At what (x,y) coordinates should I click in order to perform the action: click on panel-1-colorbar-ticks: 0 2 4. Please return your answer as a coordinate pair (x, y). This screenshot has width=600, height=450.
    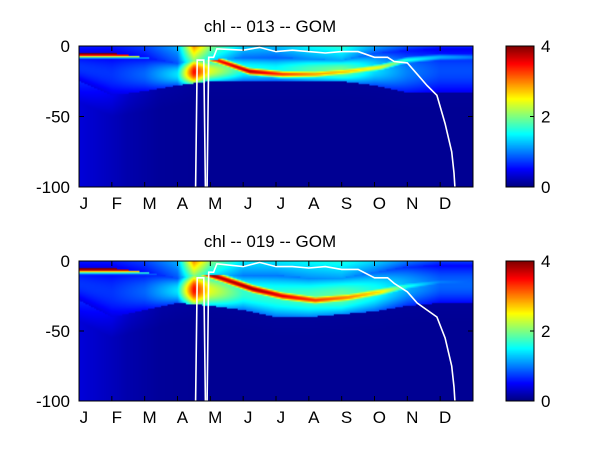
    Looking at the image, I should click on (540, 117).